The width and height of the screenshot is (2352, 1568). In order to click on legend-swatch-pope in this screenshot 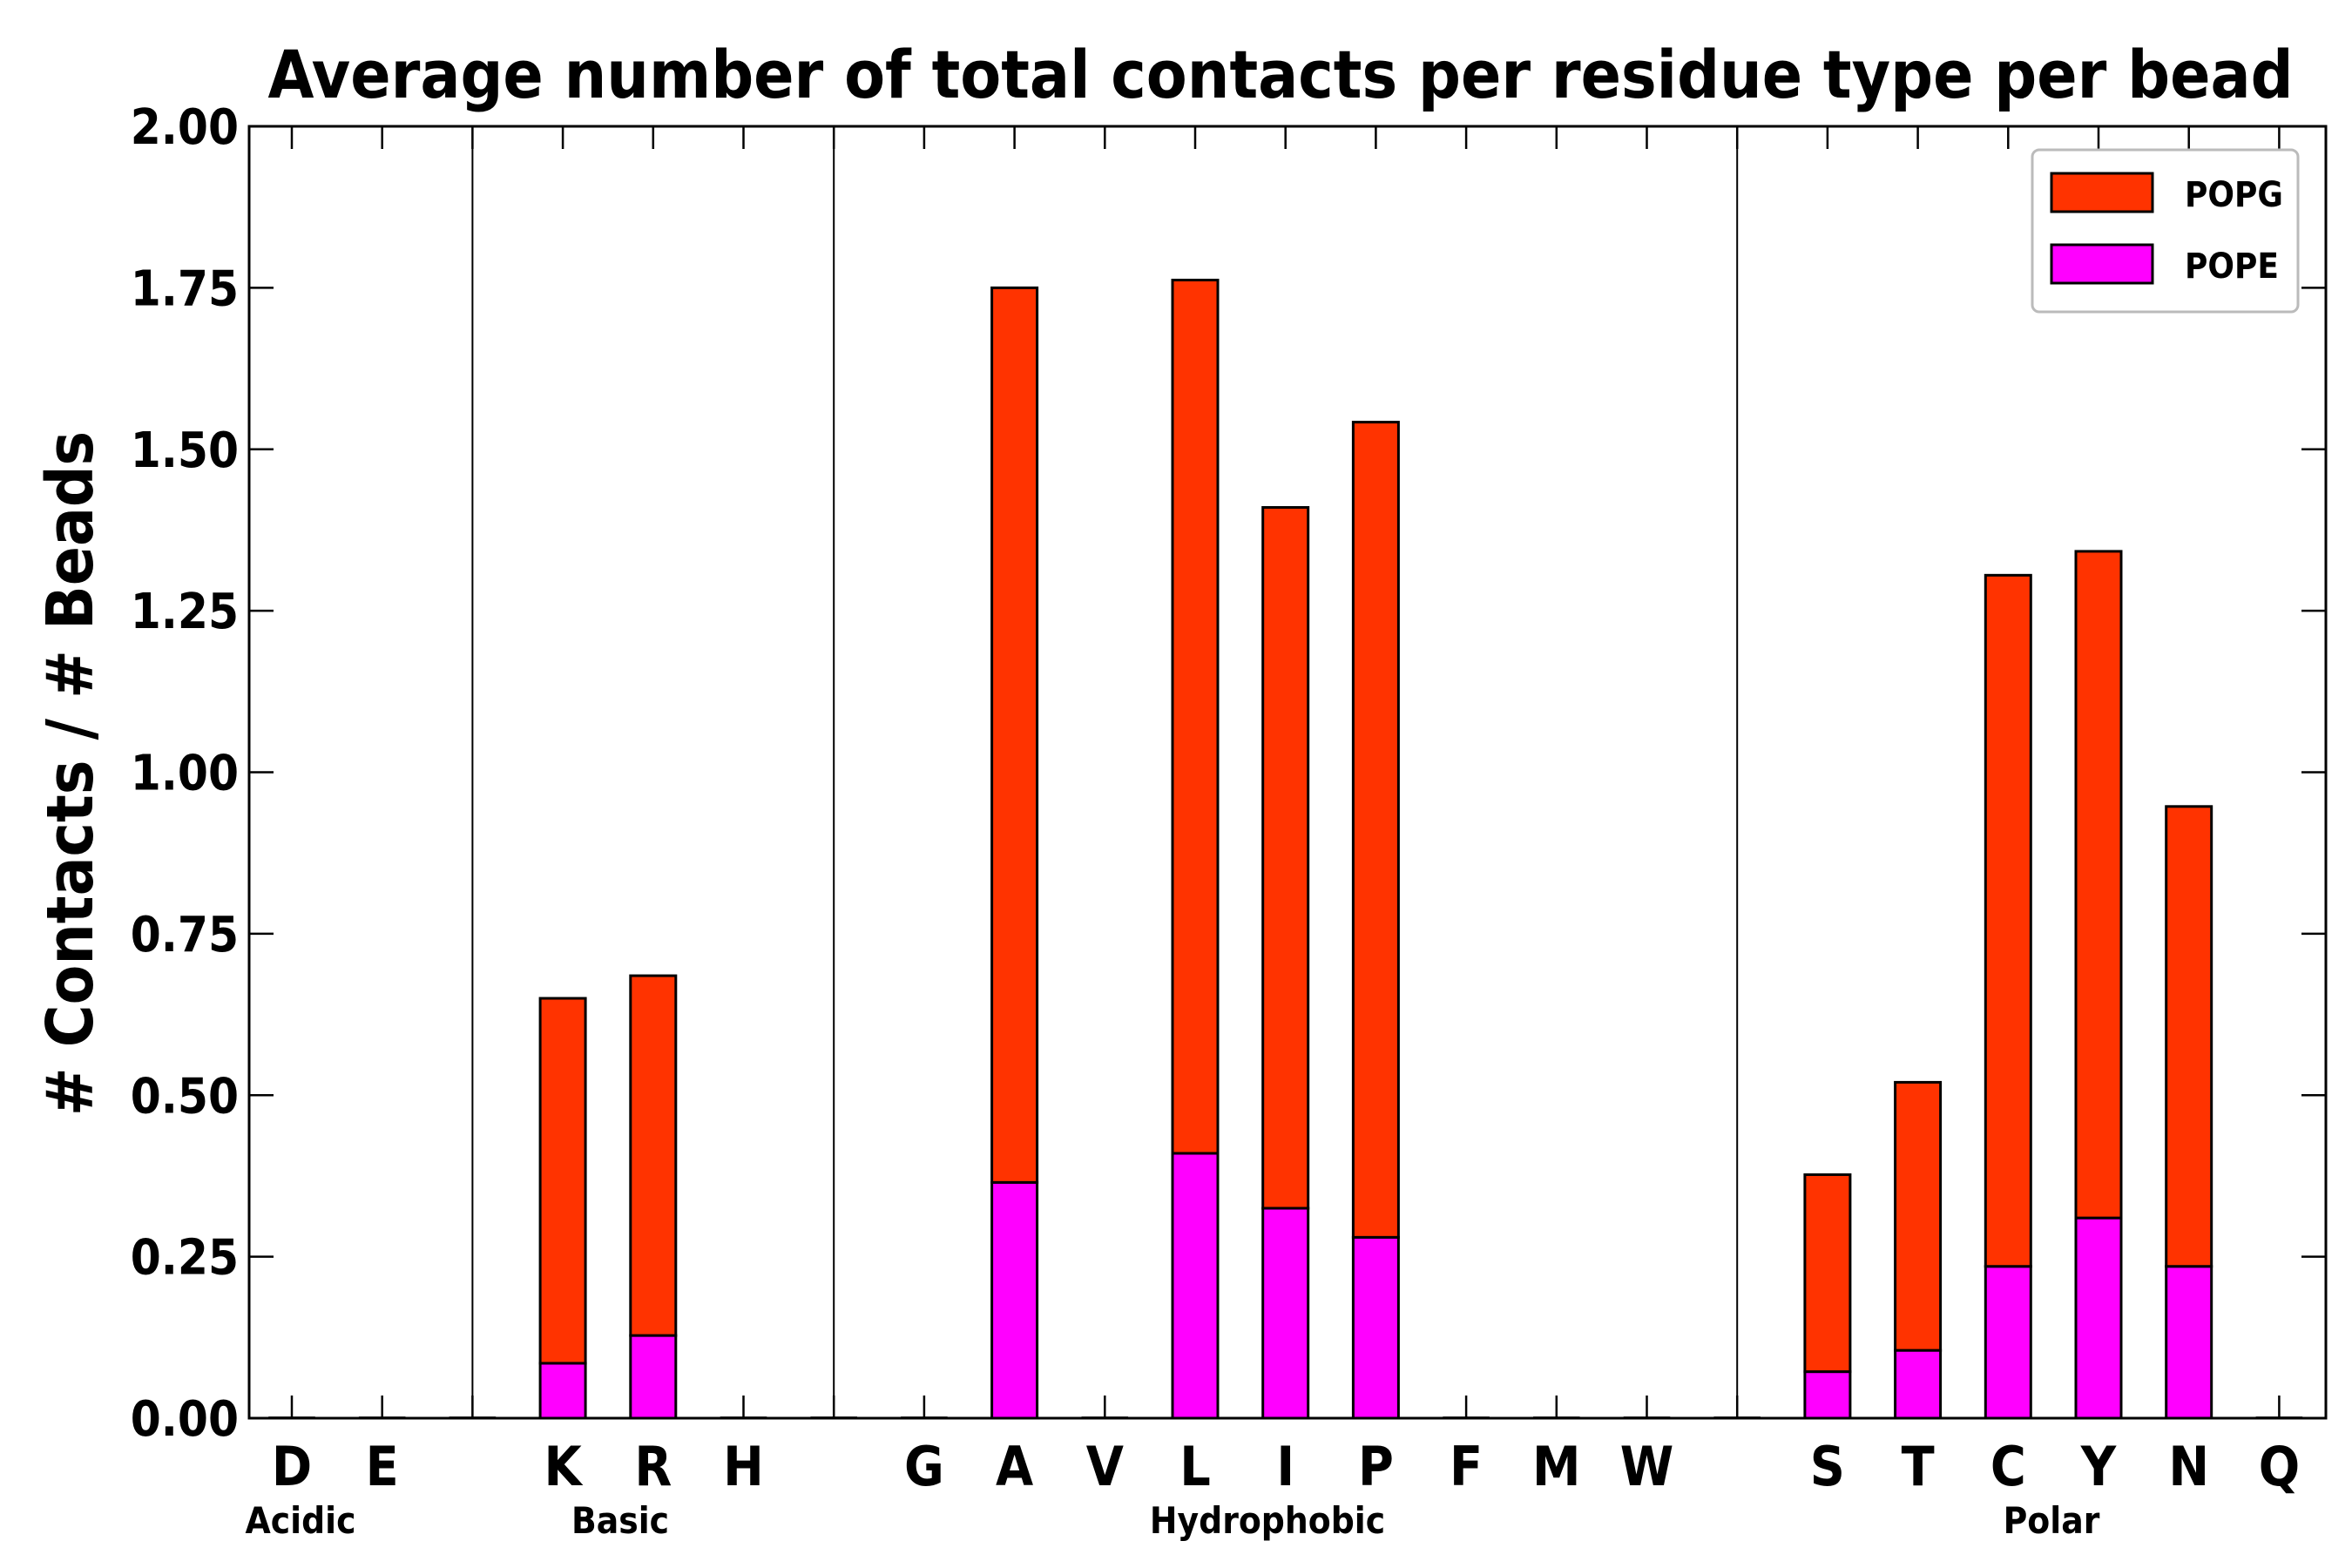, I will do `click(2102, 264)`.